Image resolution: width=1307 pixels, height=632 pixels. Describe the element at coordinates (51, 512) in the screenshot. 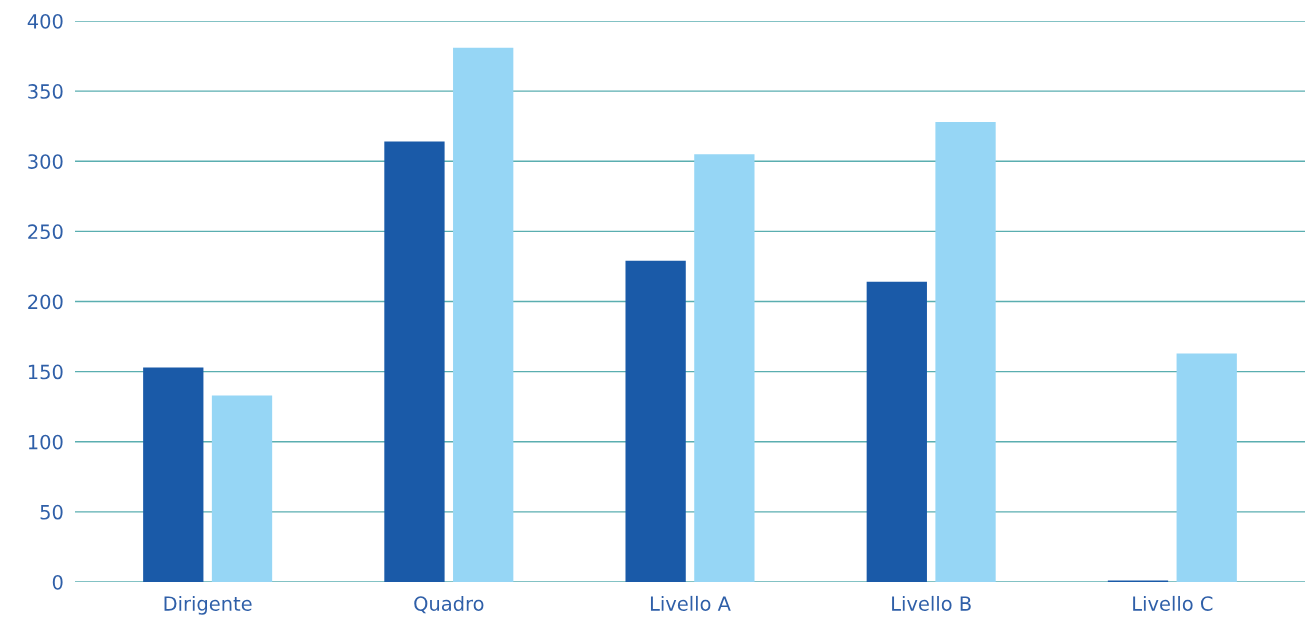

I see `y-tick-label: 50` at that location.